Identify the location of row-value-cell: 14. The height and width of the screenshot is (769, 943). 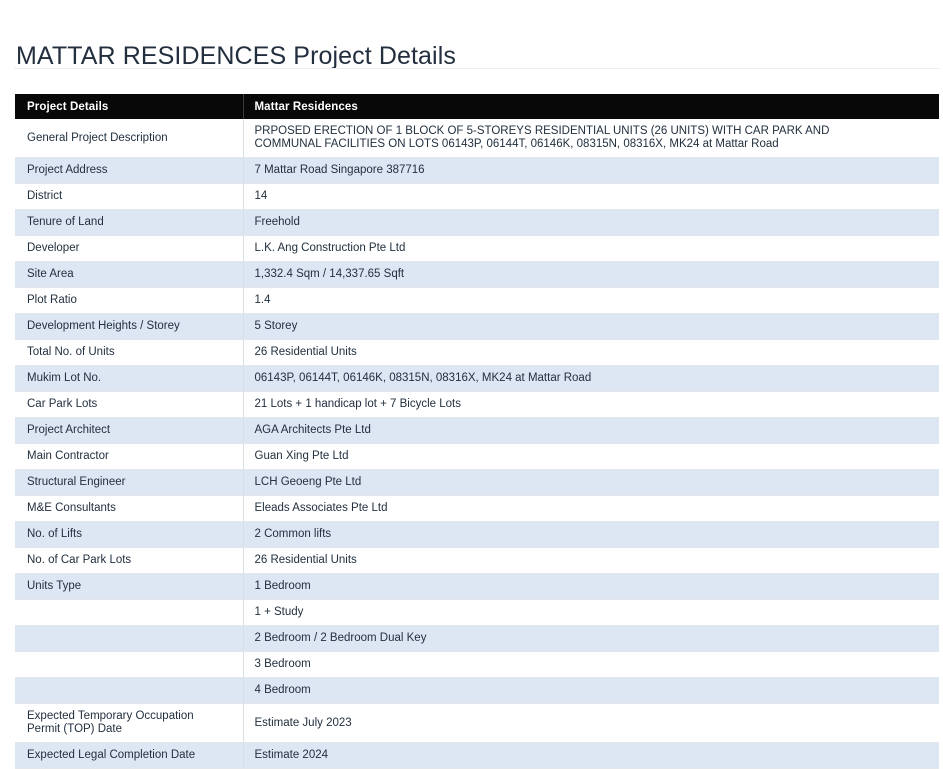
(591, 196).